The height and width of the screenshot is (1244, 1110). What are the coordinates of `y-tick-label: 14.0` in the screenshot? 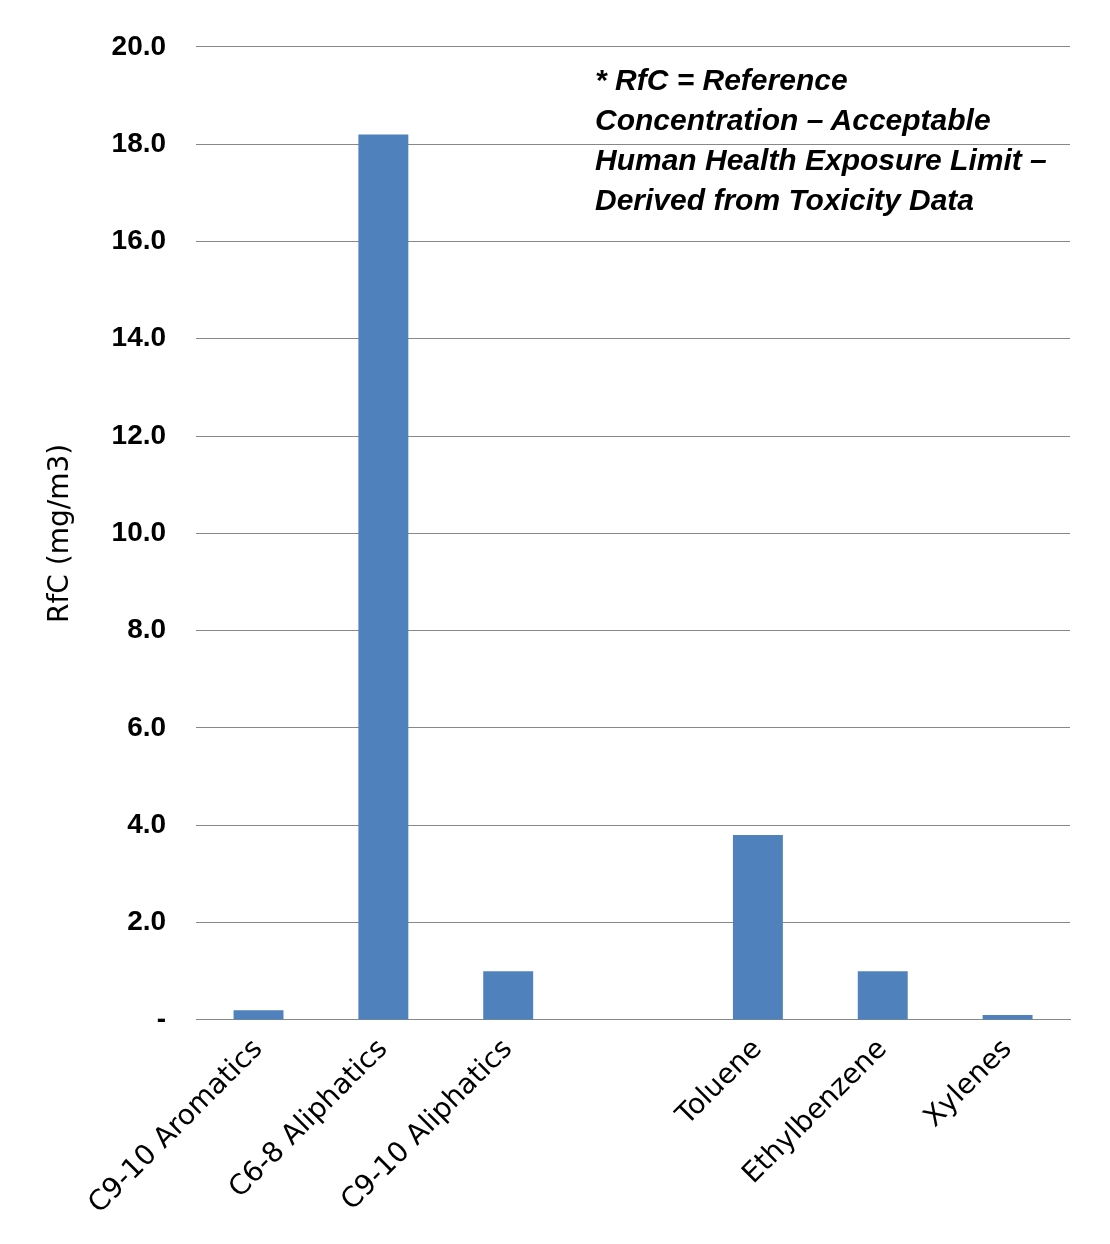 It's located at (139, 337).